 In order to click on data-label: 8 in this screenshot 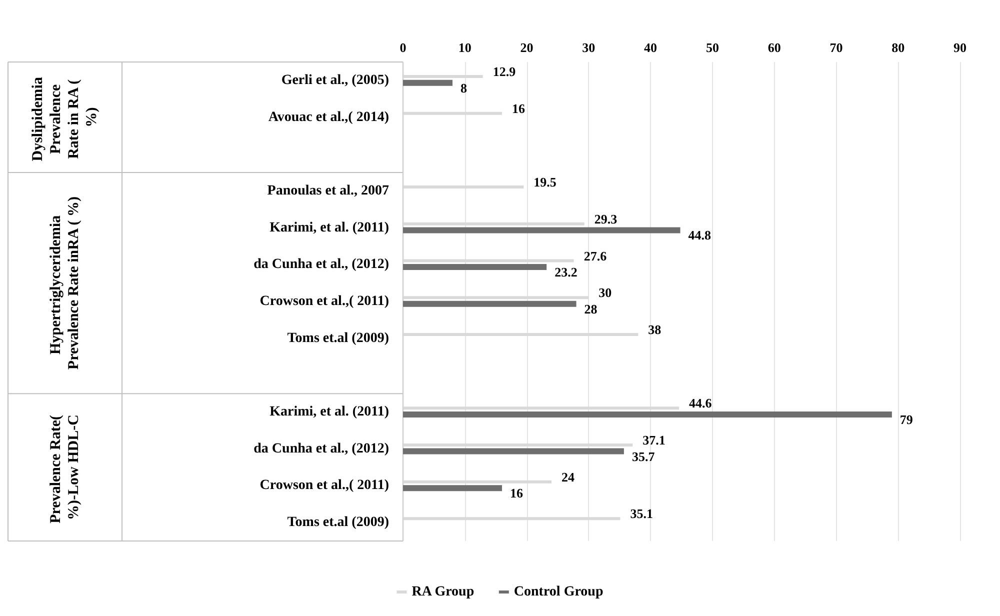, I will do `click(464, 88)`.